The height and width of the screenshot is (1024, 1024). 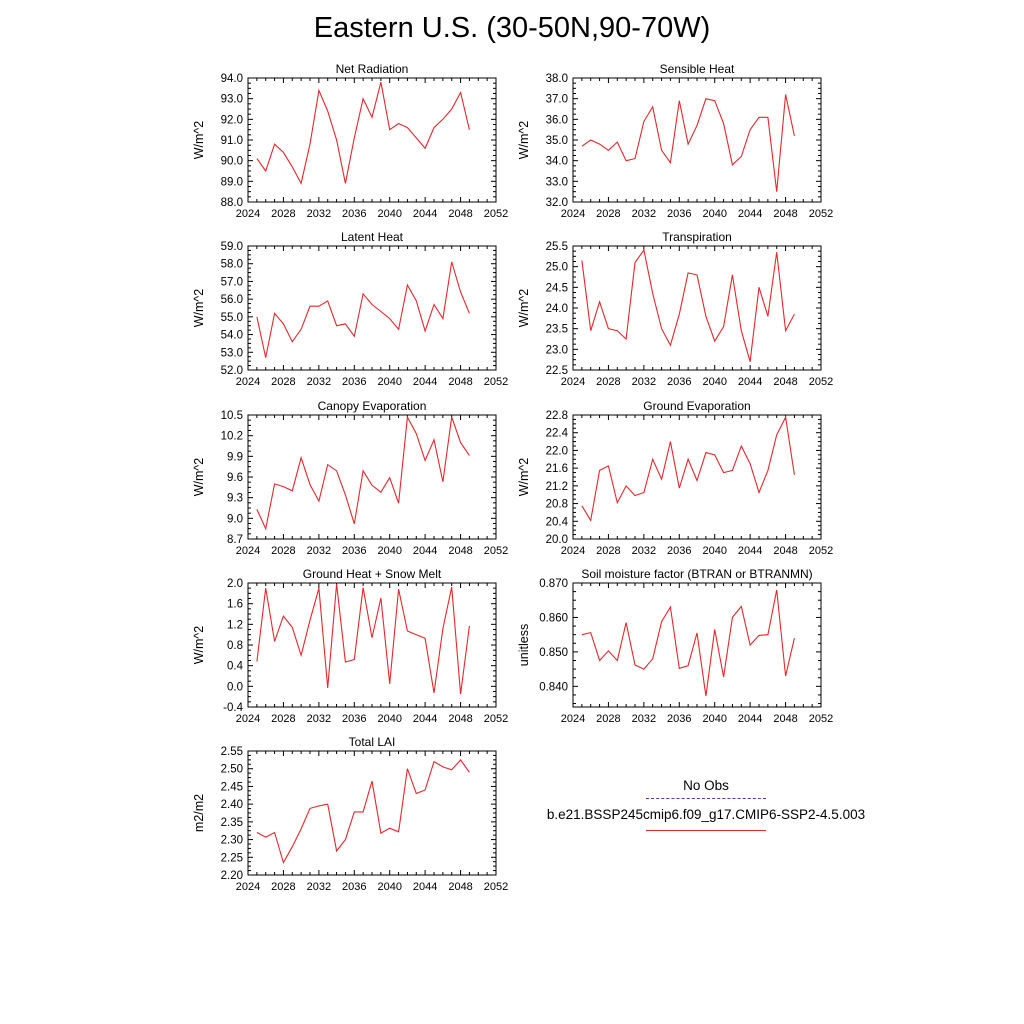 I want to click on legend-model-line, so click(x=706, y=830).